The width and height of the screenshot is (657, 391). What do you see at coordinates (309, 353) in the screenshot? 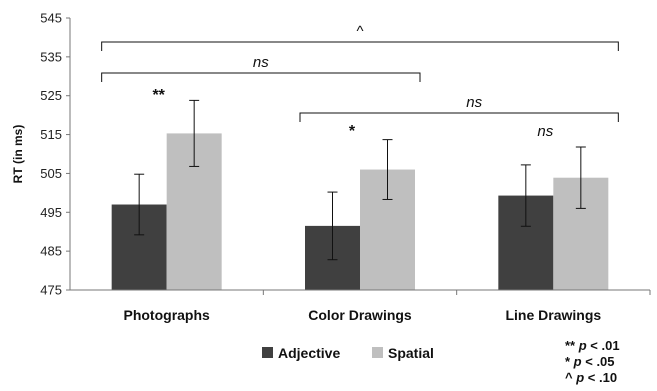
I see `legend-label-adjective: Adjective` at bounding box center [309, 353].